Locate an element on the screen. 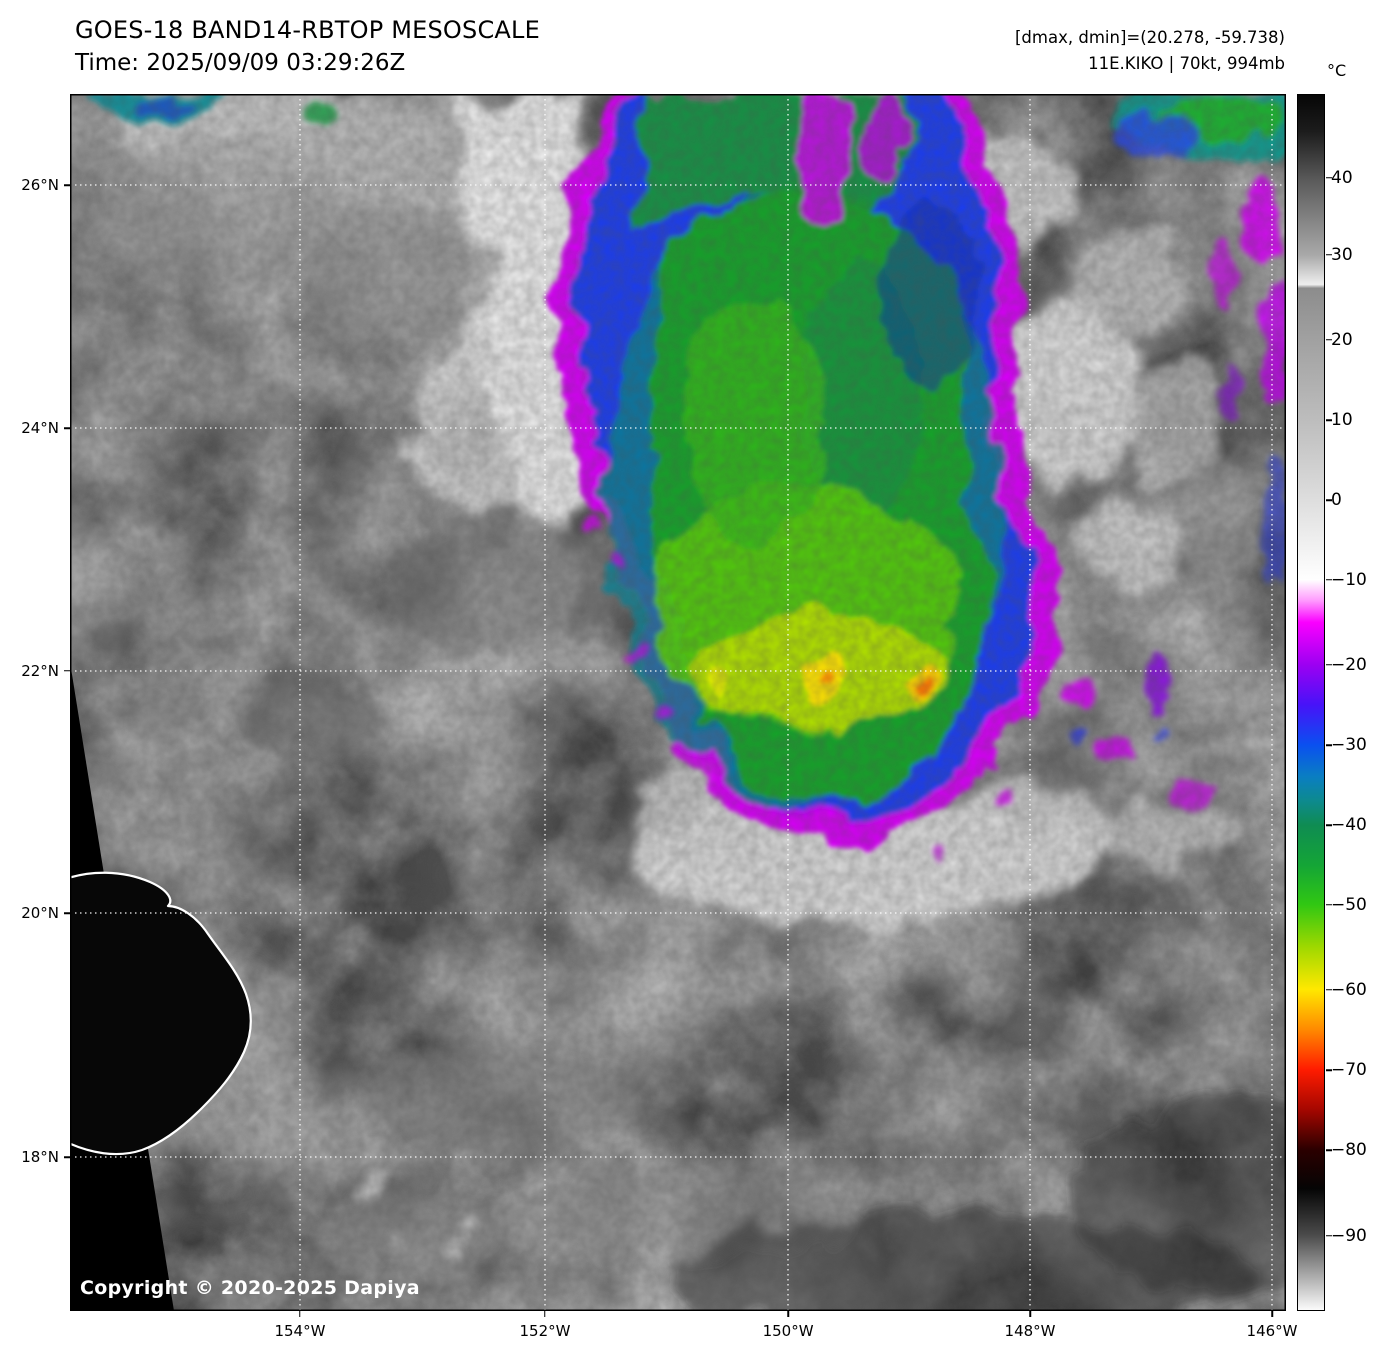 This screenshot has width=1390, height=1359. longitude-axis: 154°W 152°W 150°W 148°W 146°W is located at coordinates (684, 1333).